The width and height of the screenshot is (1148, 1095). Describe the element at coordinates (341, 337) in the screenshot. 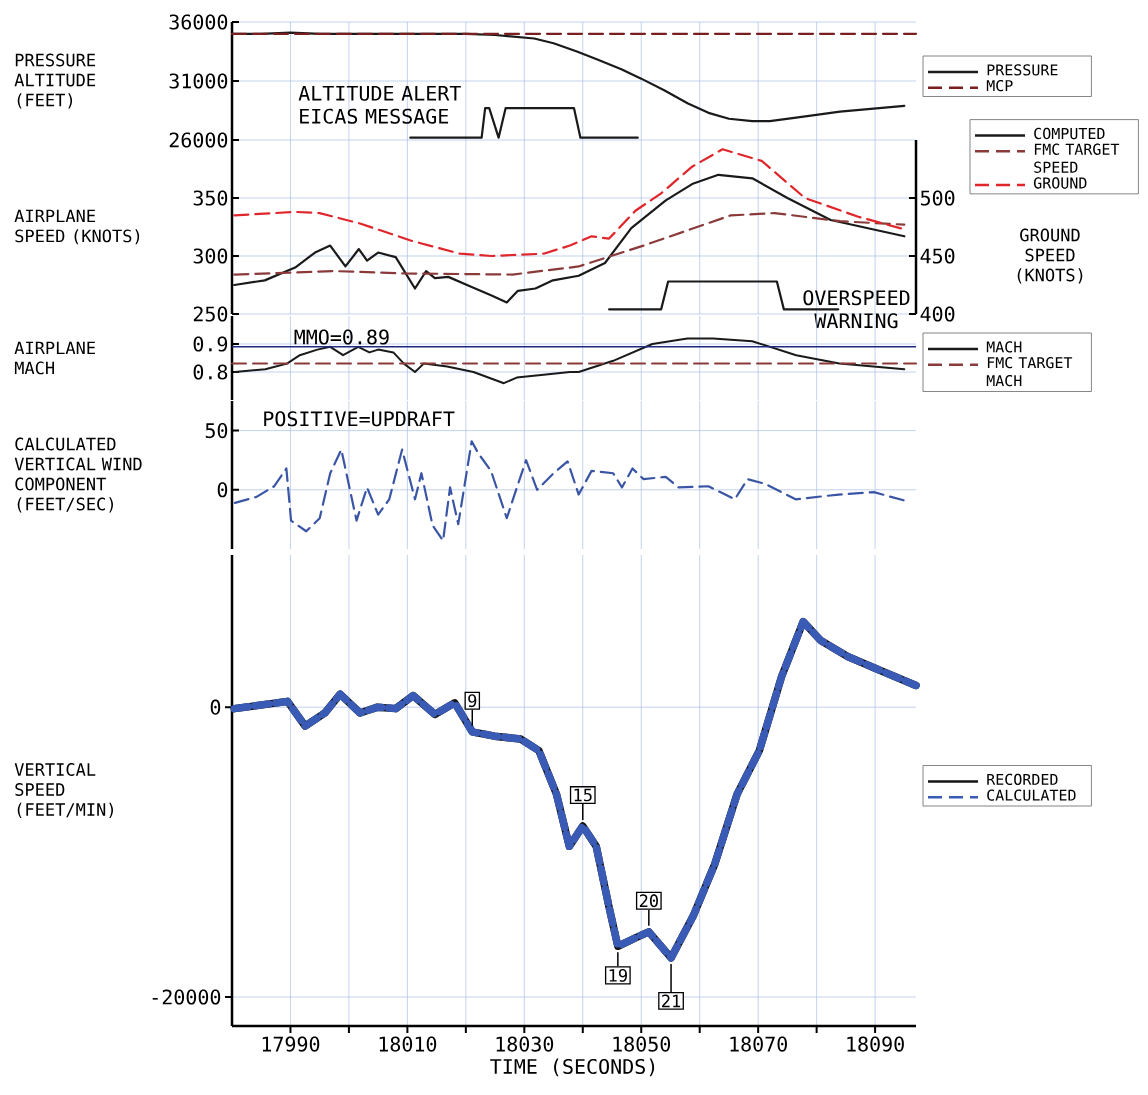

I see `ref-line-label: MMO=0.89` at that location.